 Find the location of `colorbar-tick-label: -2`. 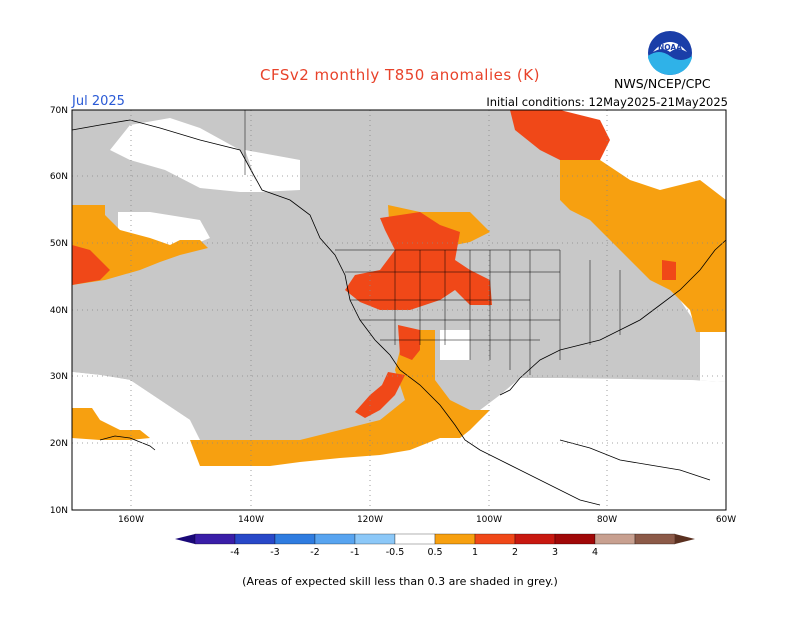

colorbar-tick-label: -2 is located at coordinates (314, 552).